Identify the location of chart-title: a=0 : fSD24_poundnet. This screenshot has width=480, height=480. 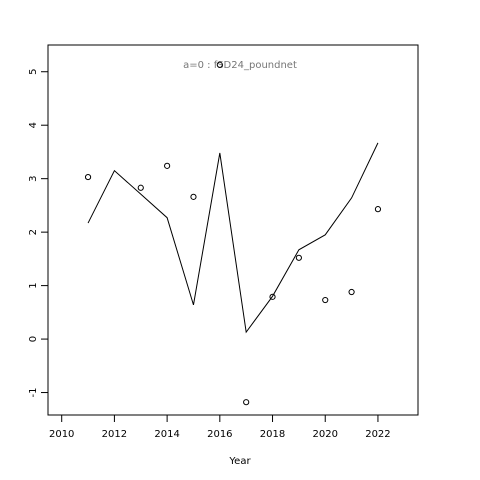
(240, 65).